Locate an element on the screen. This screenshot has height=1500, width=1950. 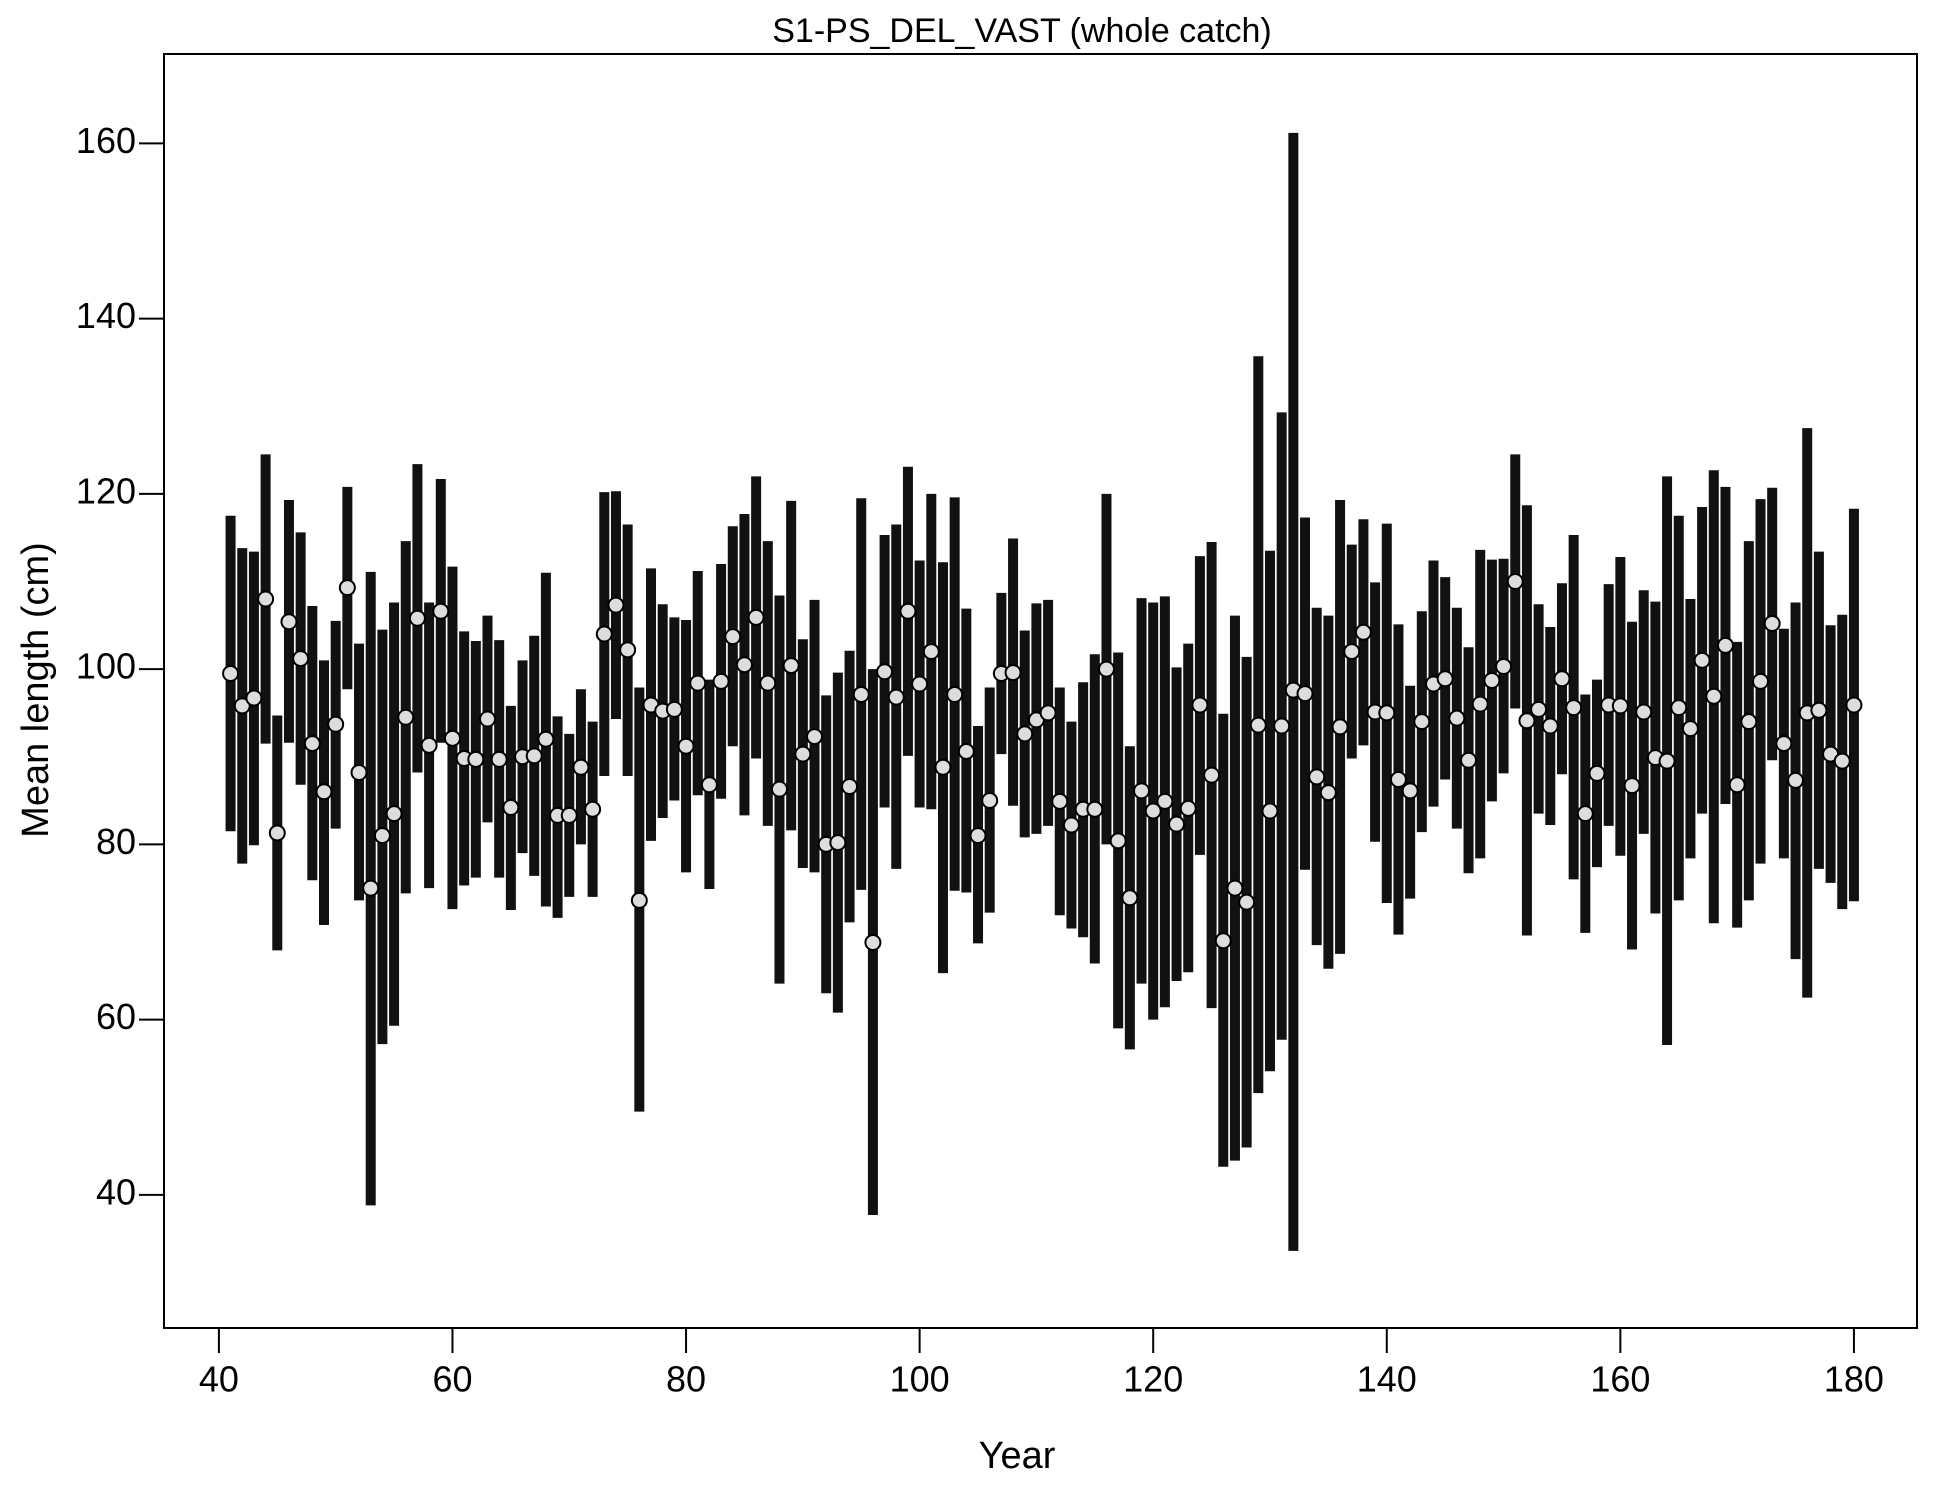
x-axis-title: Year is located at coordinates (1017, 1456).